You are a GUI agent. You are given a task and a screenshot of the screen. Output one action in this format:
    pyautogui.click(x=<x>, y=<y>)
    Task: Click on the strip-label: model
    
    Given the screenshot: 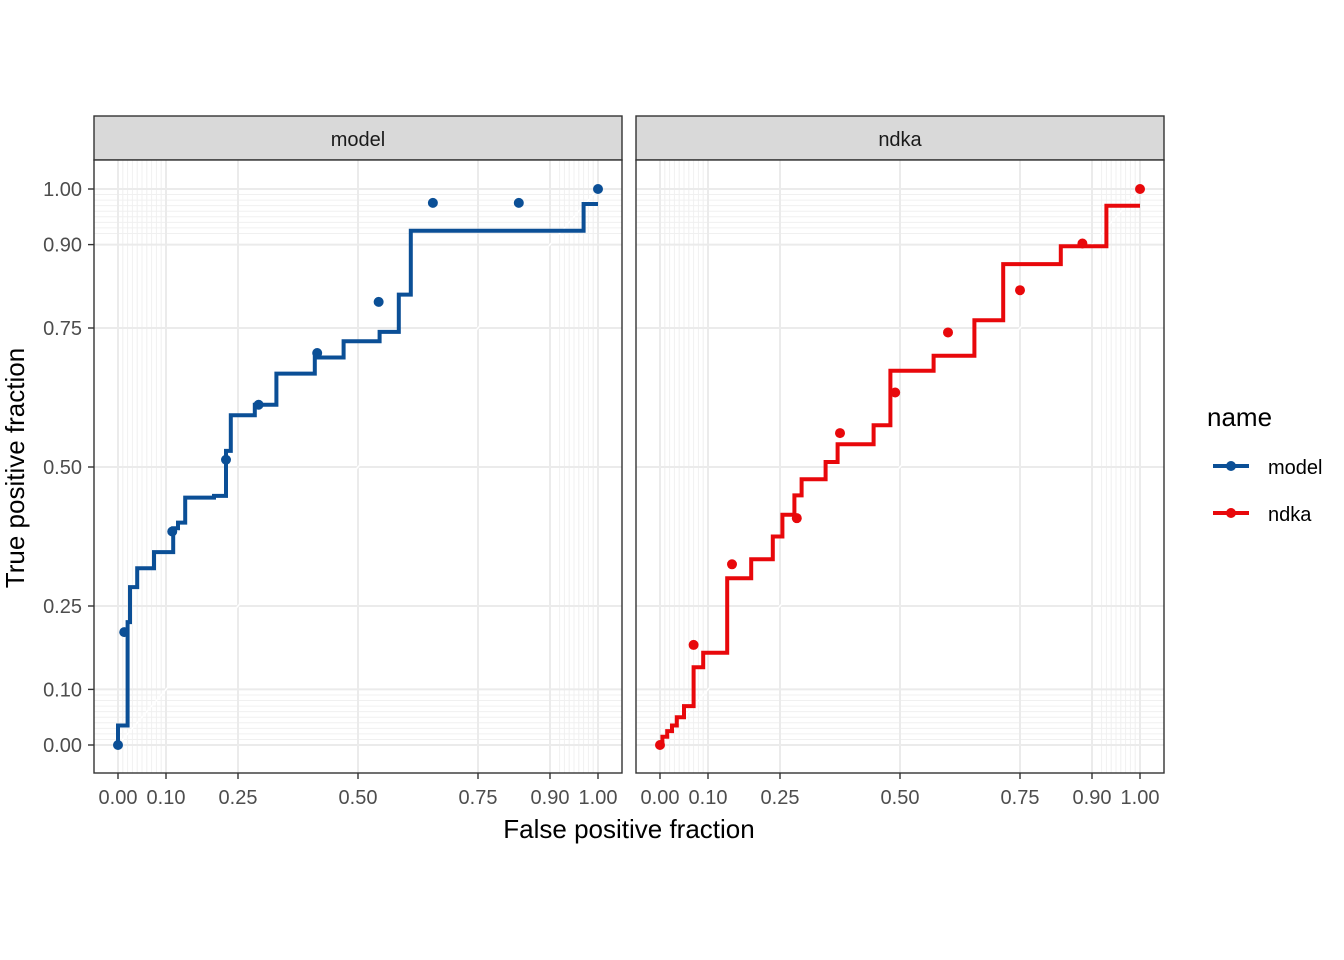 What is the action you would take?
    pyautogui.click(x=358, y=140)
    